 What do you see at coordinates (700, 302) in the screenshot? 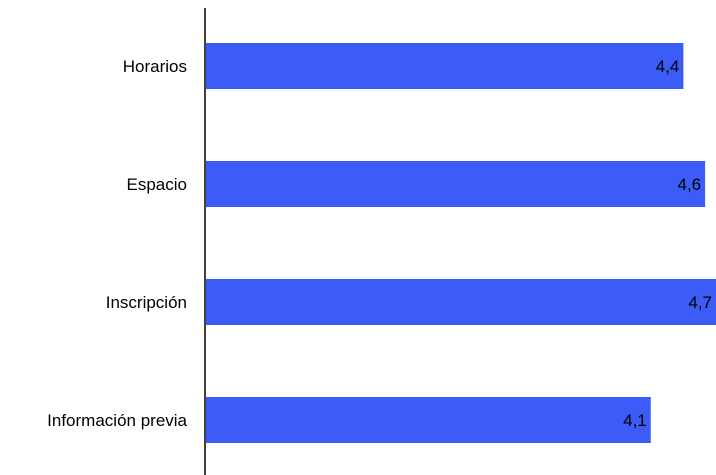
I see `value-label-inscripcion: 4,7` at bounding box center [700, 302].